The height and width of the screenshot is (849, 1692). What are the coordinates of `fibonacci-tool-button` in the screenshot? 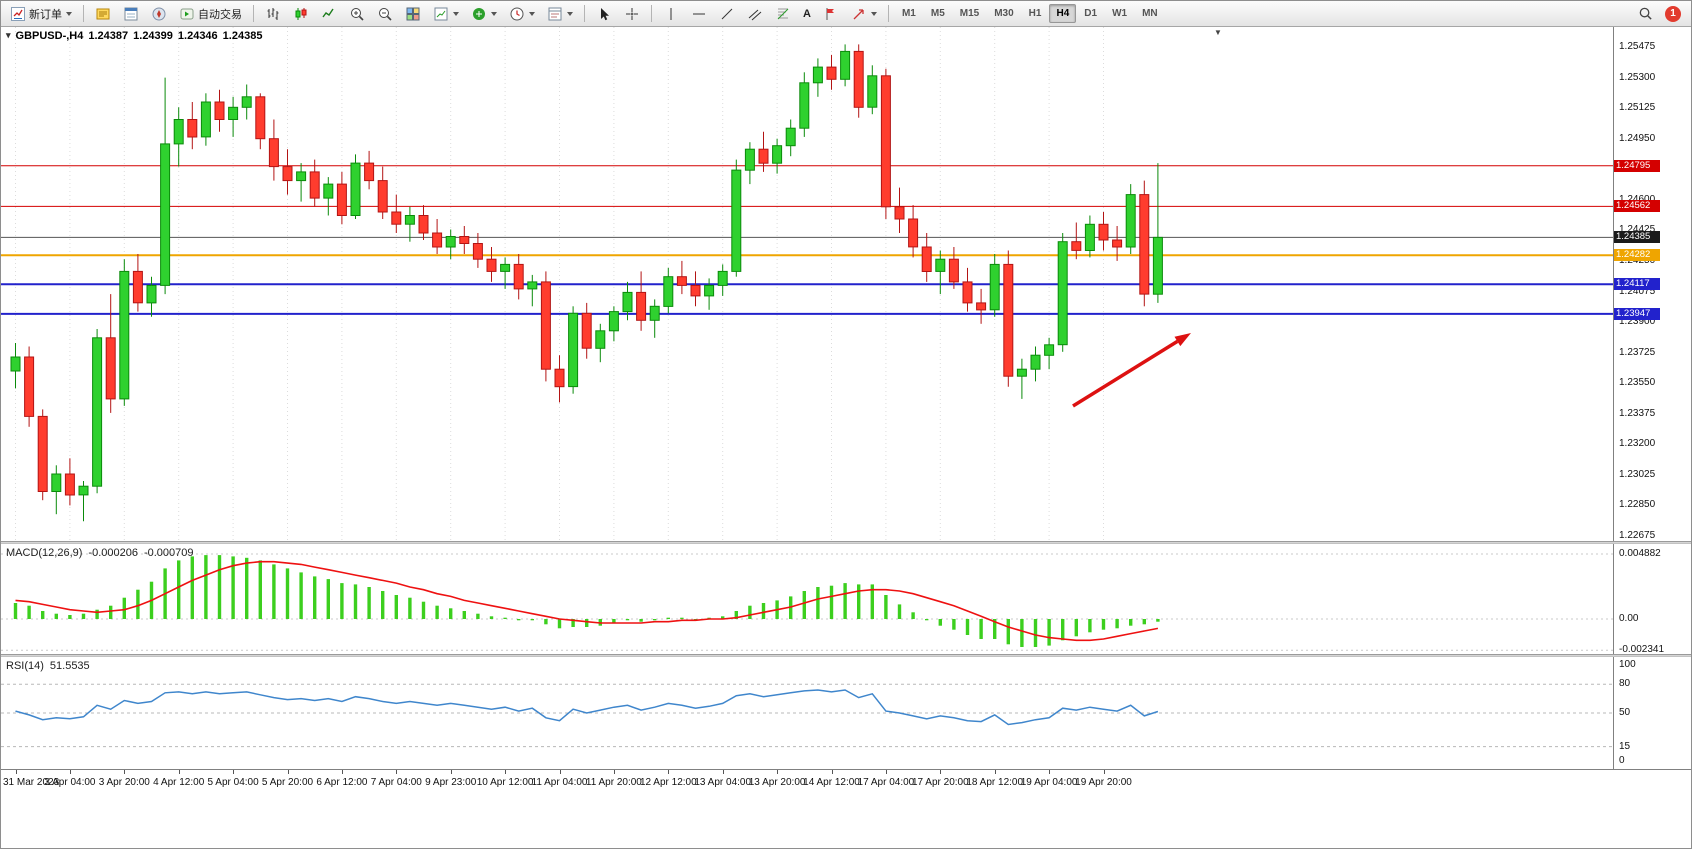 It's located at (783, 14).